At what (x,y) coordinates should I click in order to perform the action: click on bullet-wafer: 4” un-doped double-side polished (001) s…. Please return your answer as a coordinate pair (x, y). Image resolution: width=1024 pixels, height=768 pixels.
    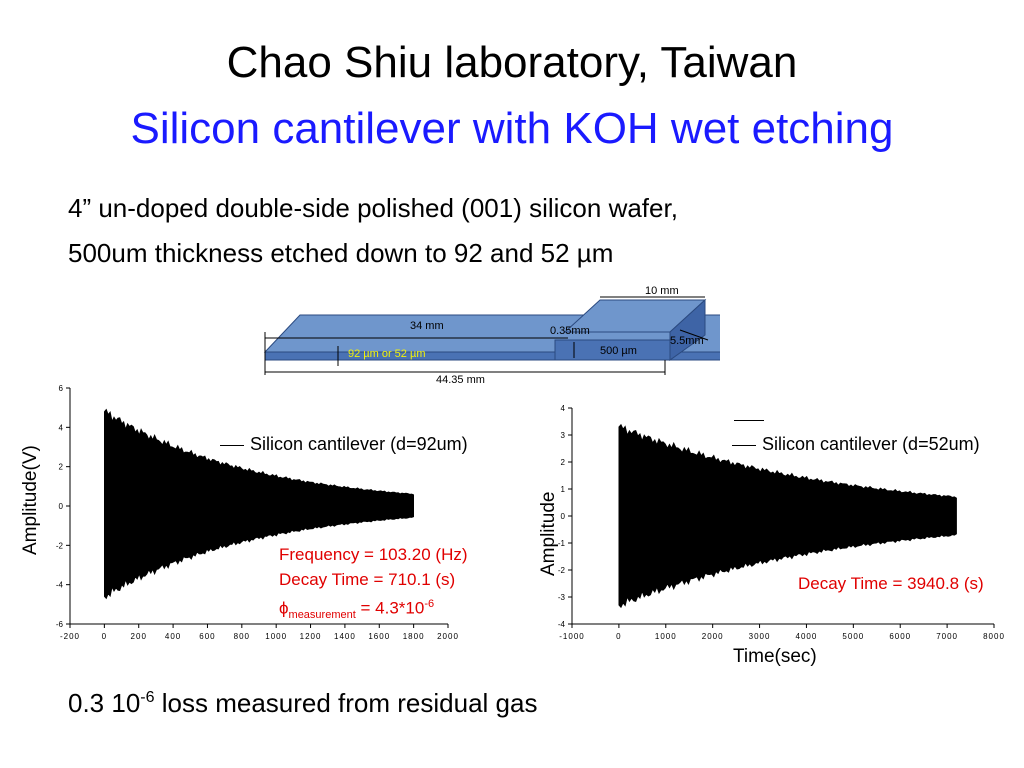
    Looking at the image, I should click on (373, 208).